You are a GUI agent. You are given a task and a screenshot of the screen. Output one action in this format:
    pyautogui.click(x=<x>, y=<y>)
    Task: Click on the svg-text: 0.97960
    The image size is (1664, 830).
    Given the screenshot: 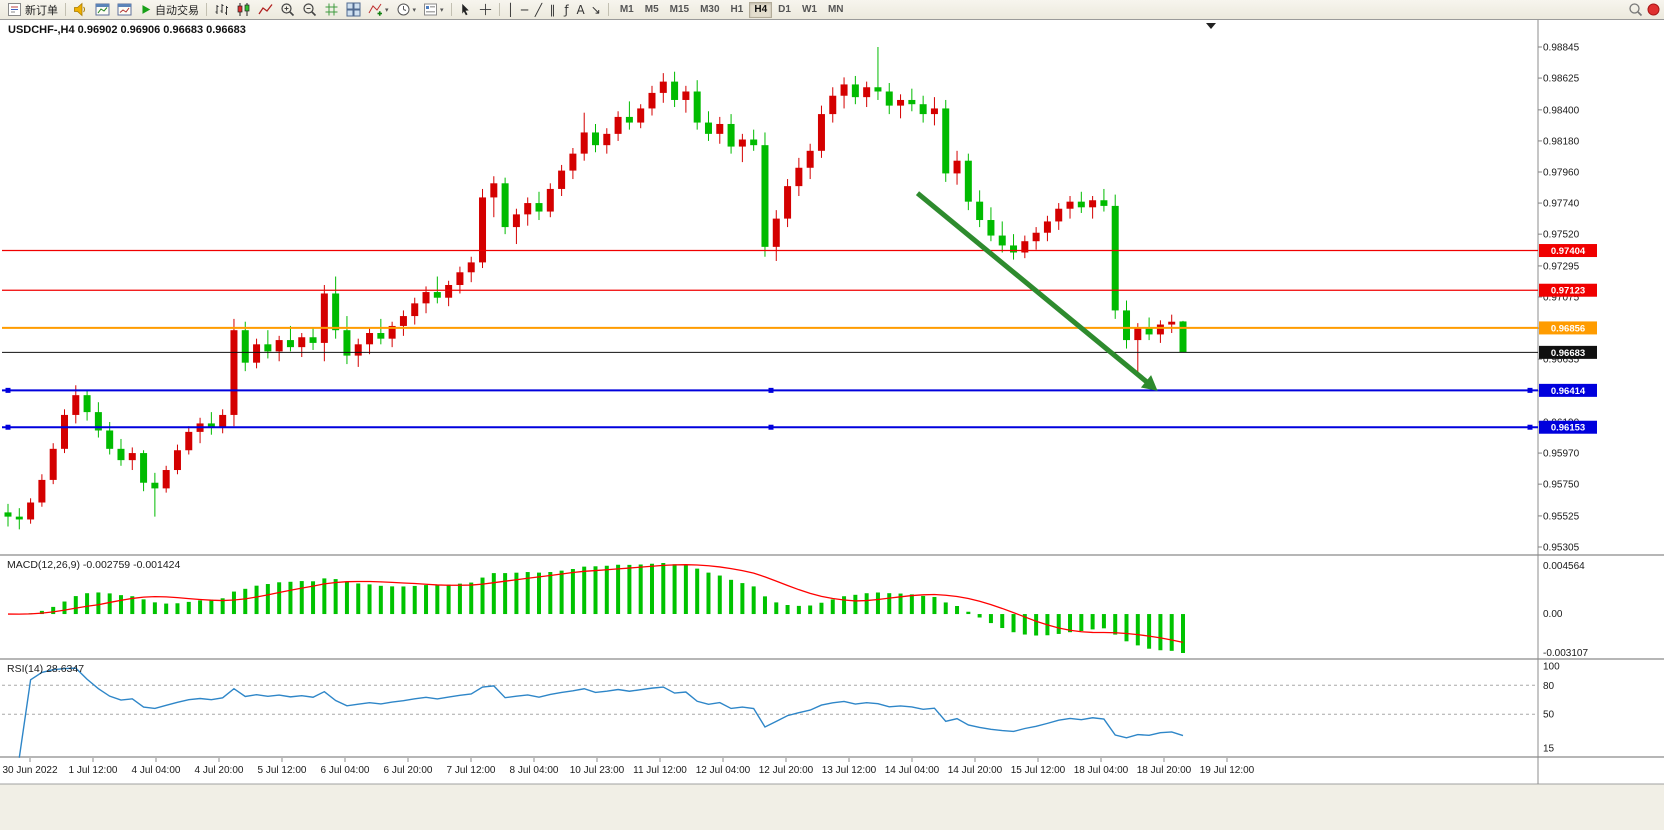 What is the action you would take?
    pyautogui.click(x=1561, y=173)
    